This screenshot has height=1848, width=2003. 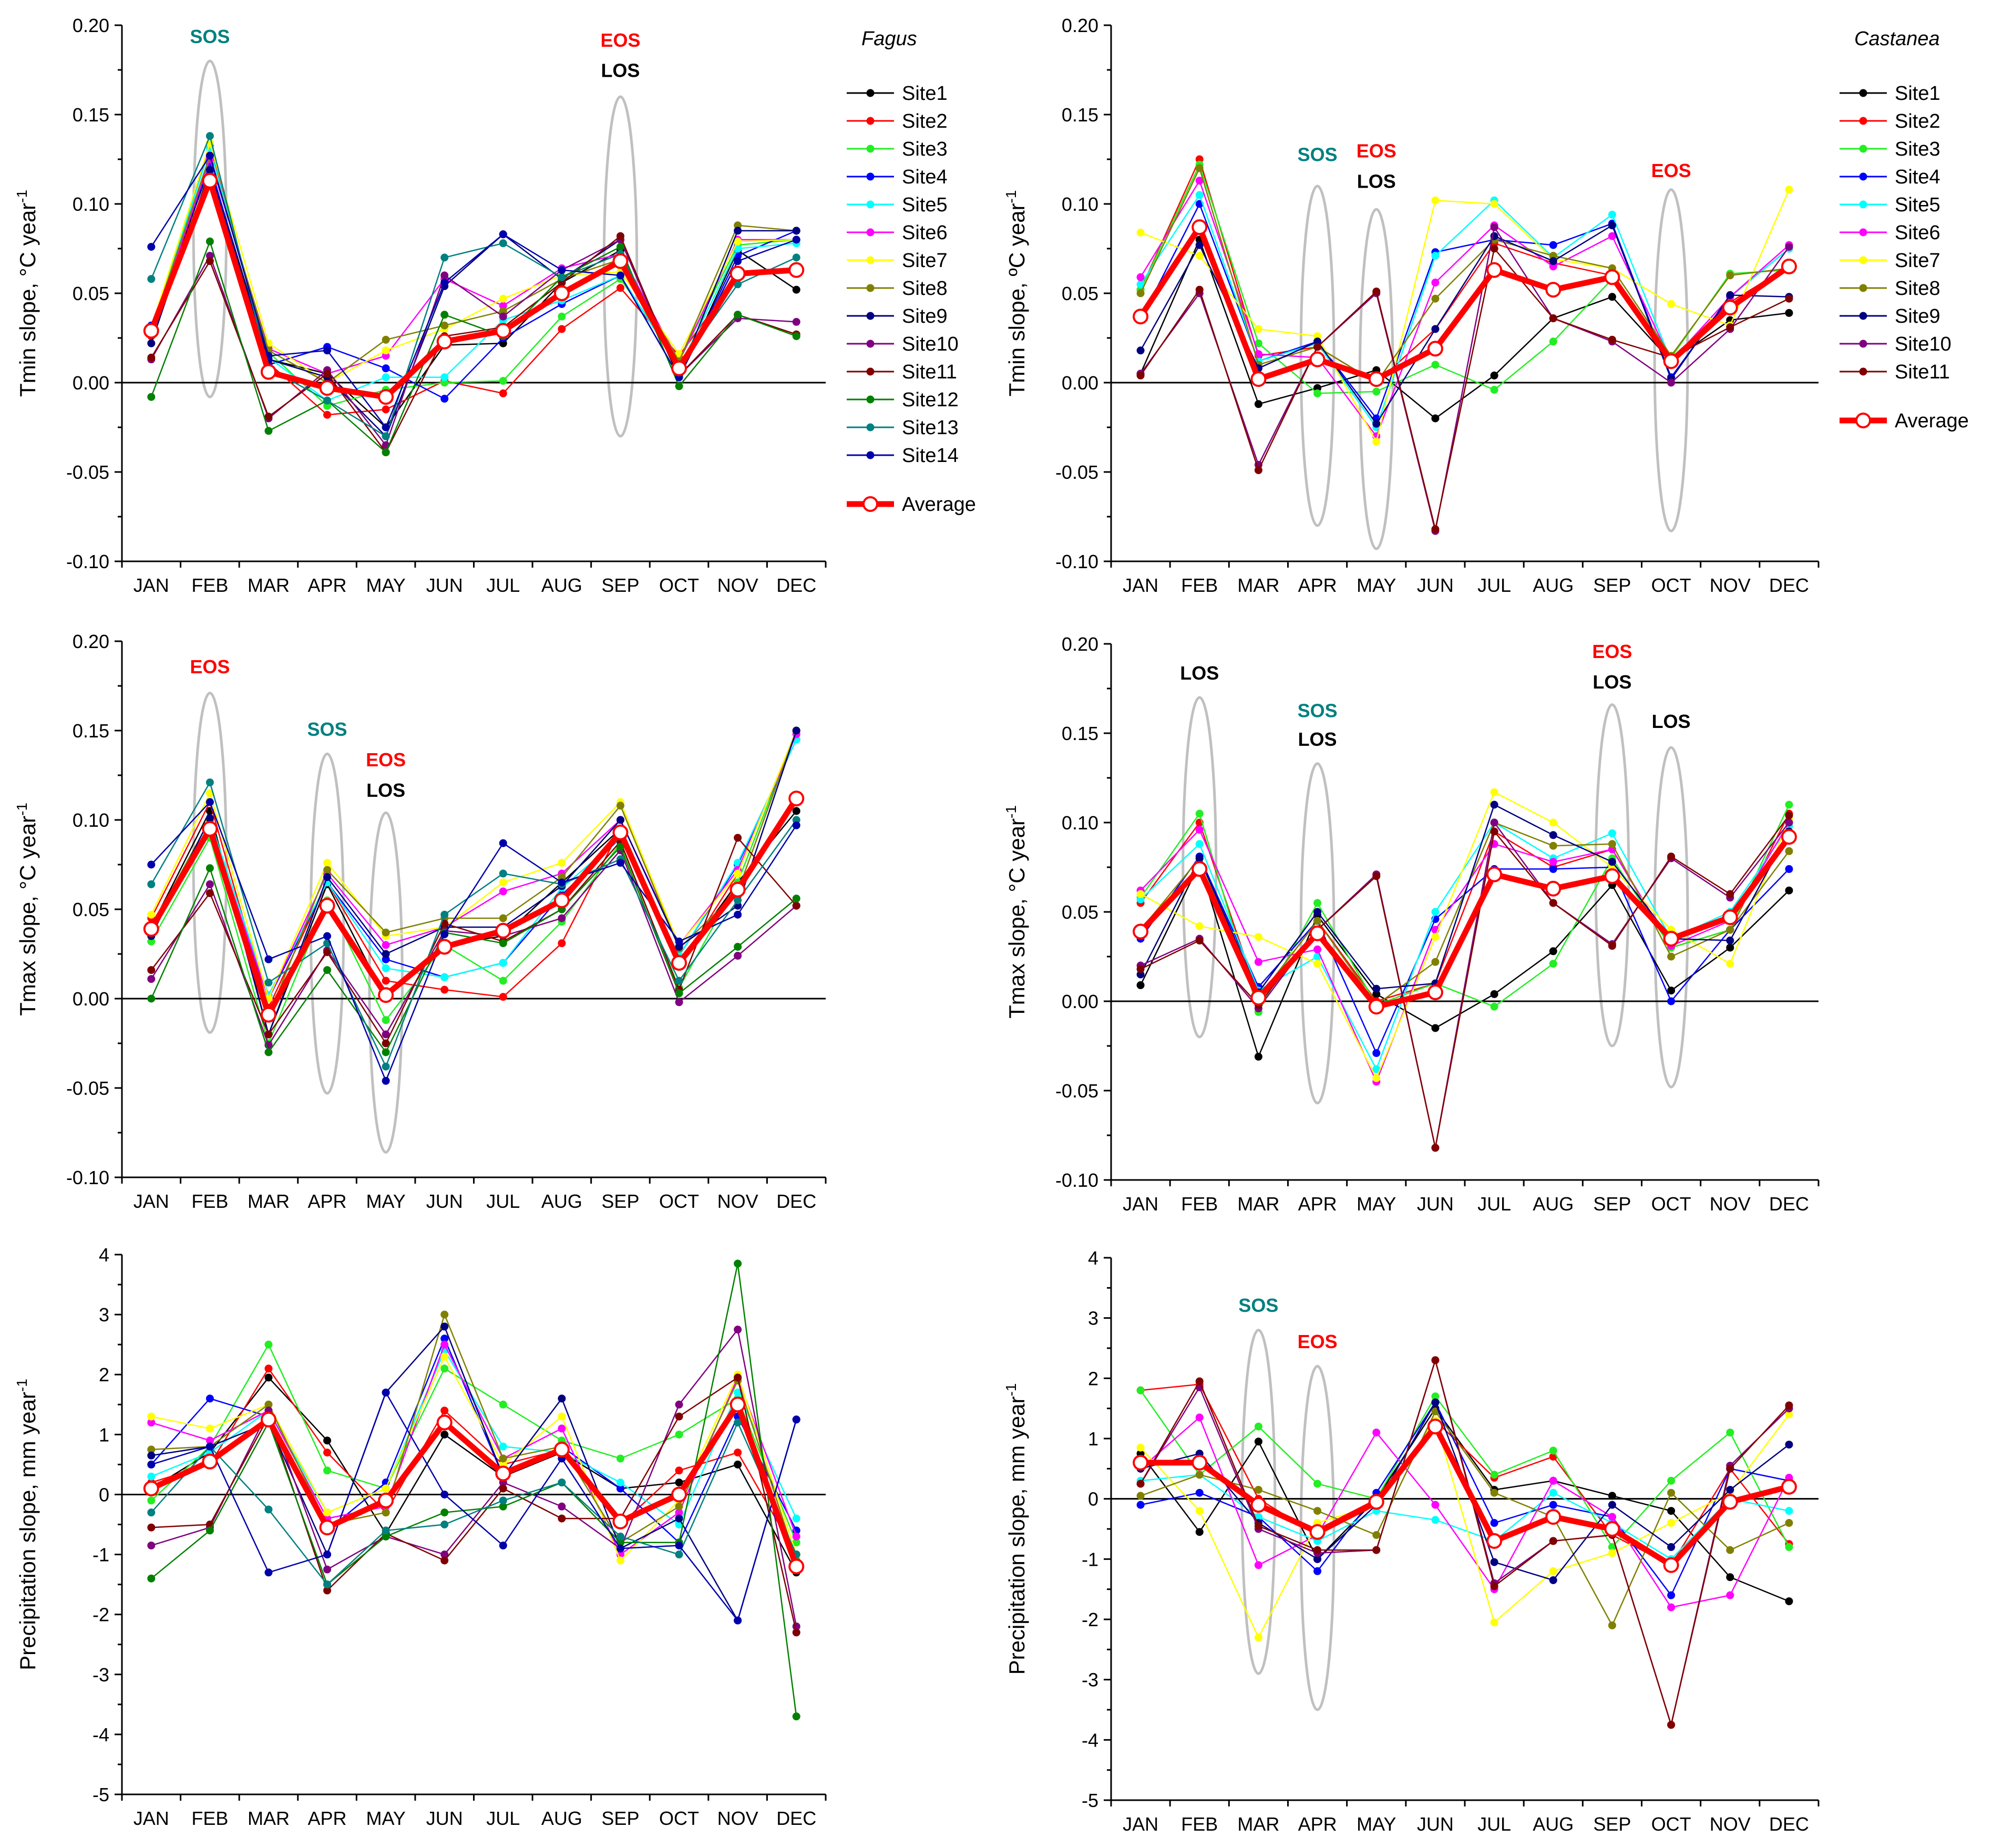 What do you see at coordinates (1141, 585) in the screenshot?
I see `x-tick-label: JAN` at bounding box center [1141, 585].